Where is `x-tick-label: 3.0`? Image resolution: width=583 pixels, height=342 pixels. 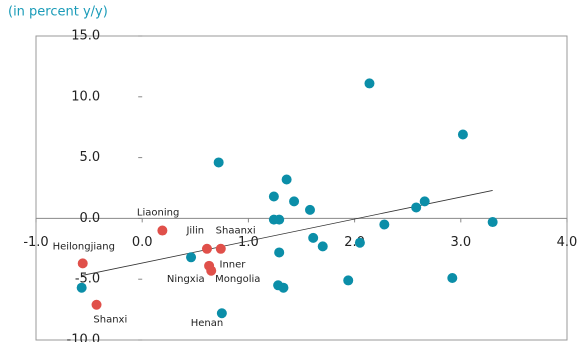 x-tick-label: 3.0 is located at coordinates (460, 242).